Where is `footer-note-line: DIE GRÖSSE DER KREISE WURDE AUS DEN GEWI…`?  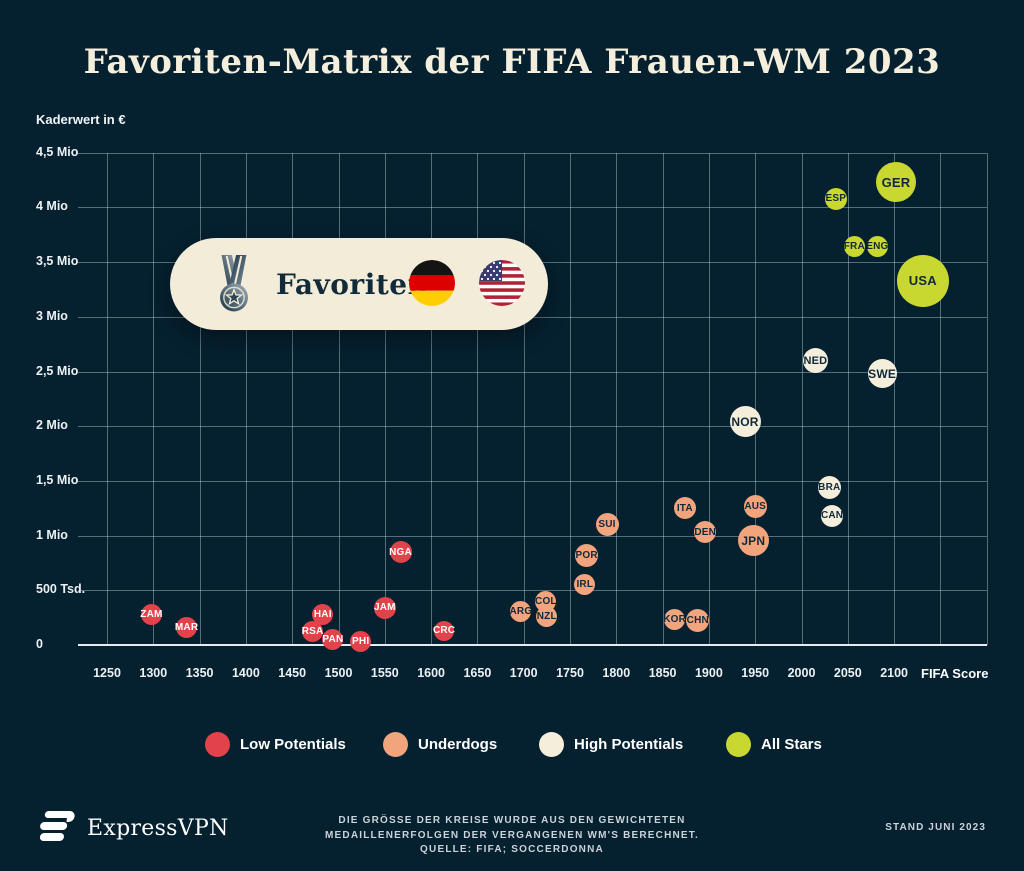 footer-note-line: DIE GRÖSSE DER KREISE WURDE AUS DEN GEWI… is located at coordinates (512, 820).